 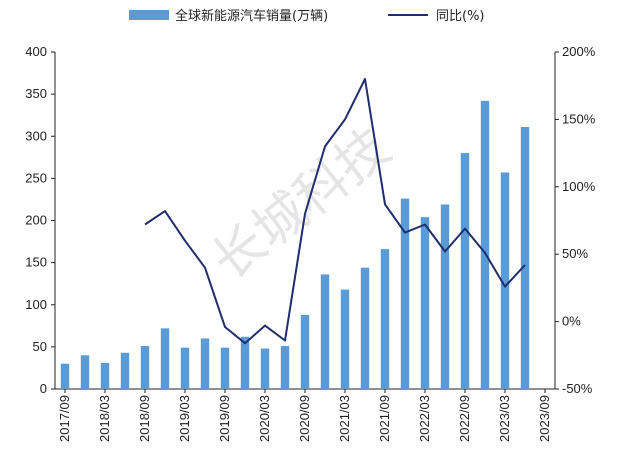 What do you see at coordinates (36, 262) in the screenshot?
I see `left-tick-label: 150` at bounding box center [36, 262].